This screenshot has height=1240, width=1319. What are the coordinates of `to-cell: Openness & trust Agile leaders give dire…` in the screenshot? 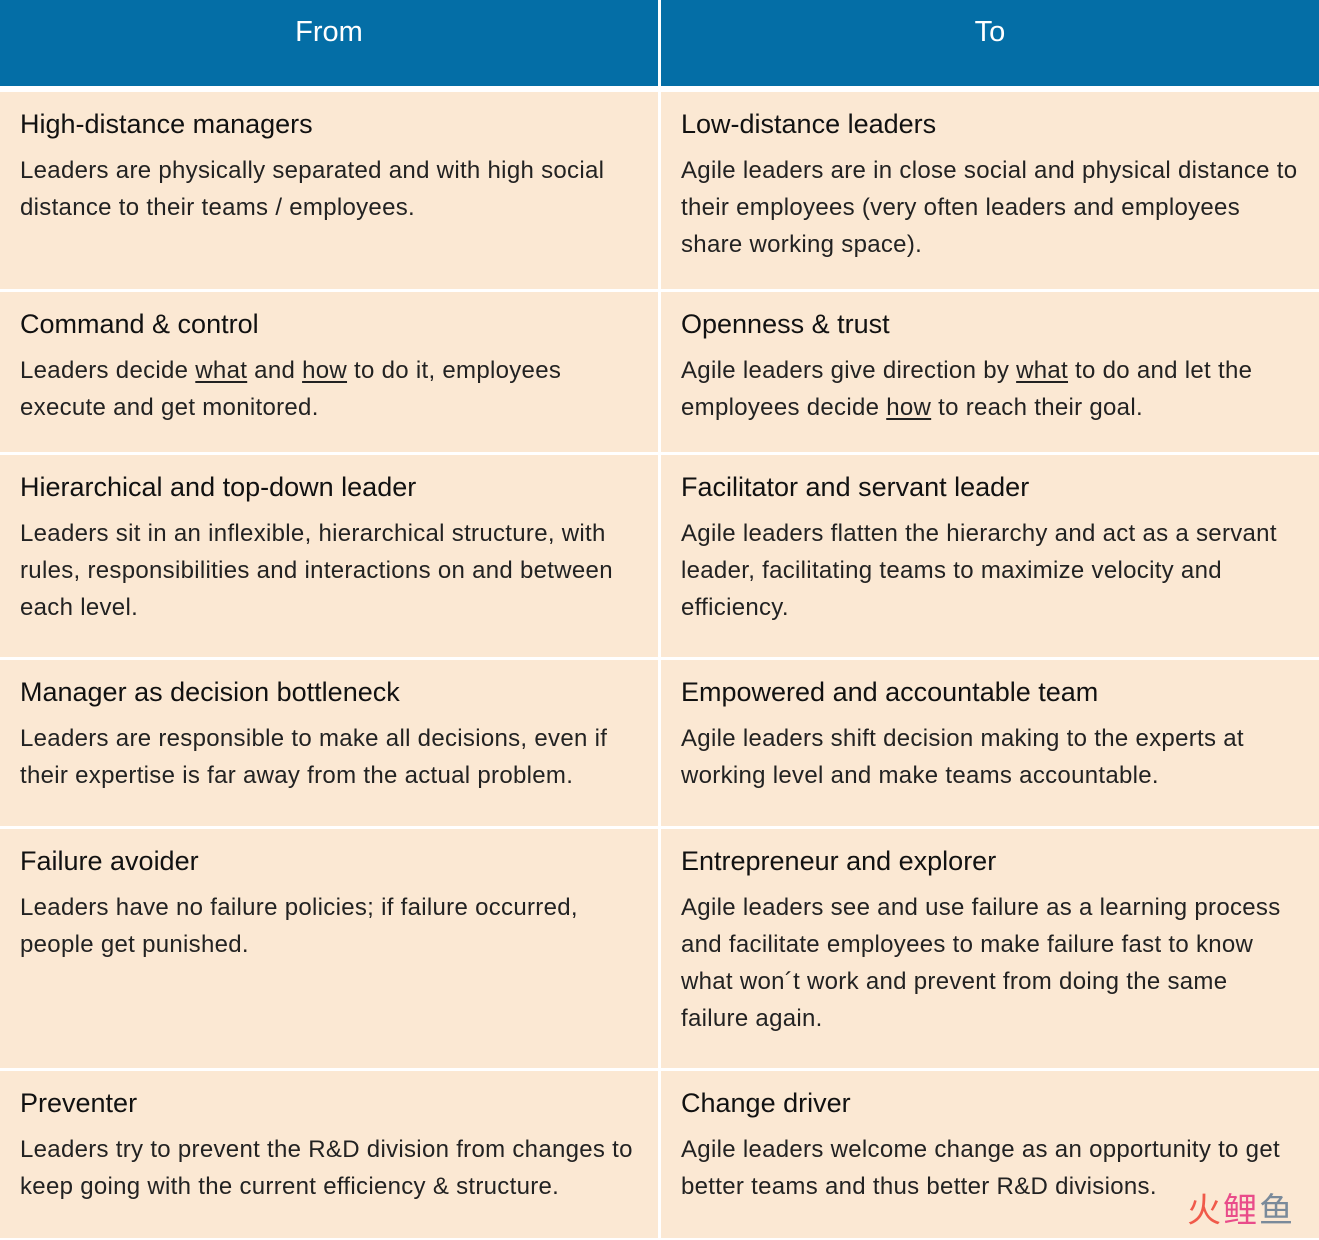 It's located at (990, 372).